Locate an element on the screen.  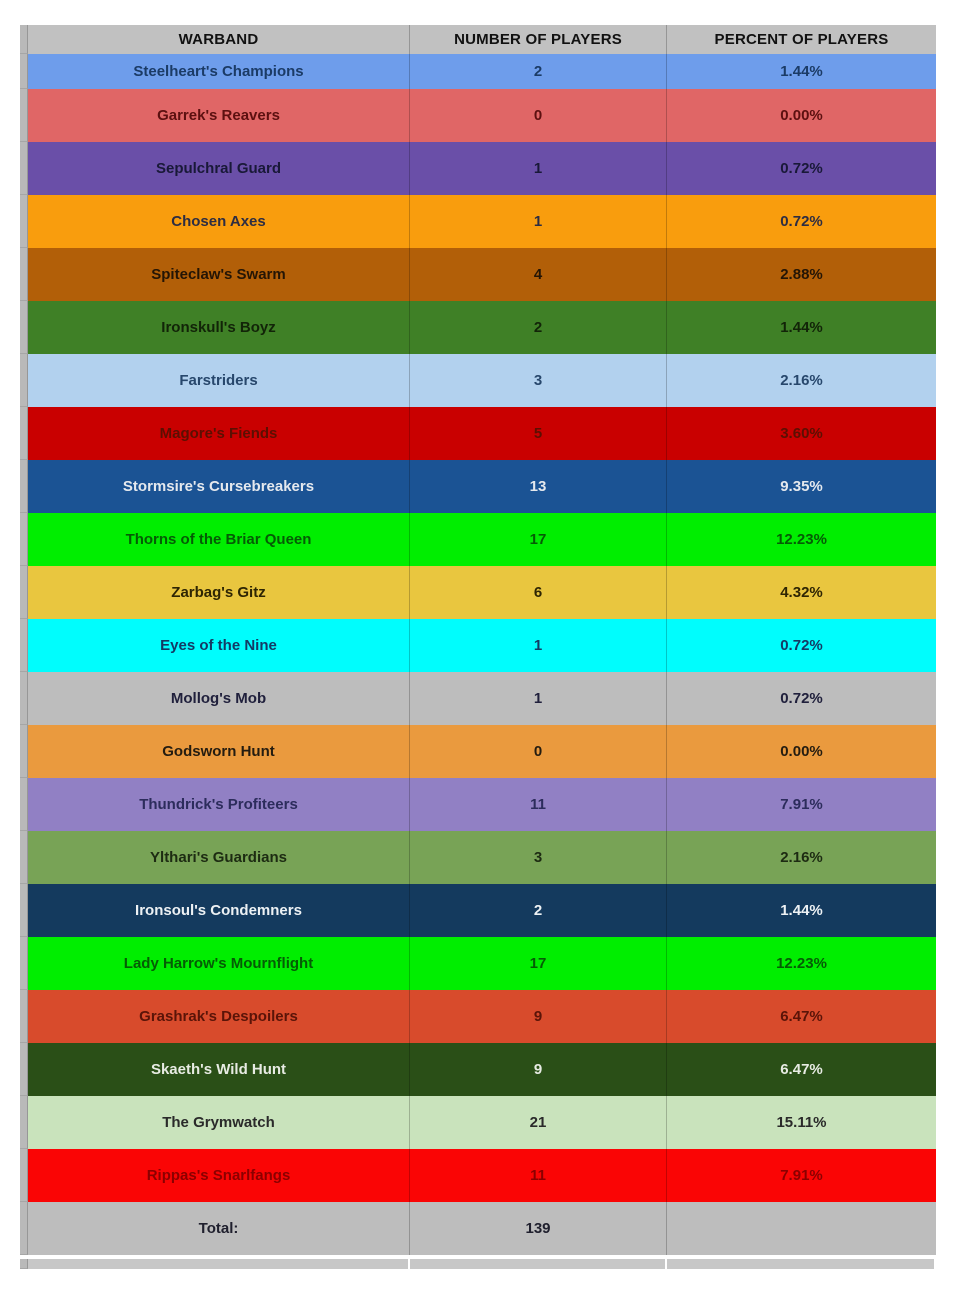
warband-name-cell: Steelheart's Champions is located at coordinates (219, 71).